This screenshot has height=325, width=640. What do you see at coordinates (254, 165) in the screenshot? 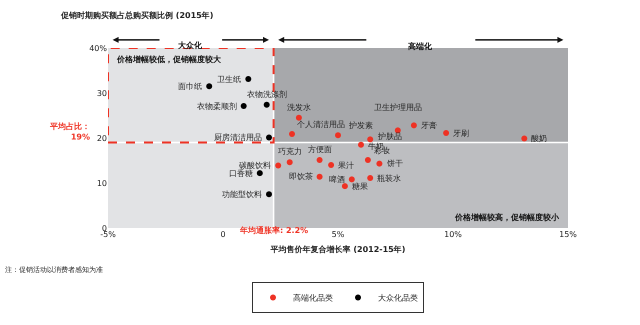
I see `annotation: 碳酸饮料` at bounding box center [254, 165].